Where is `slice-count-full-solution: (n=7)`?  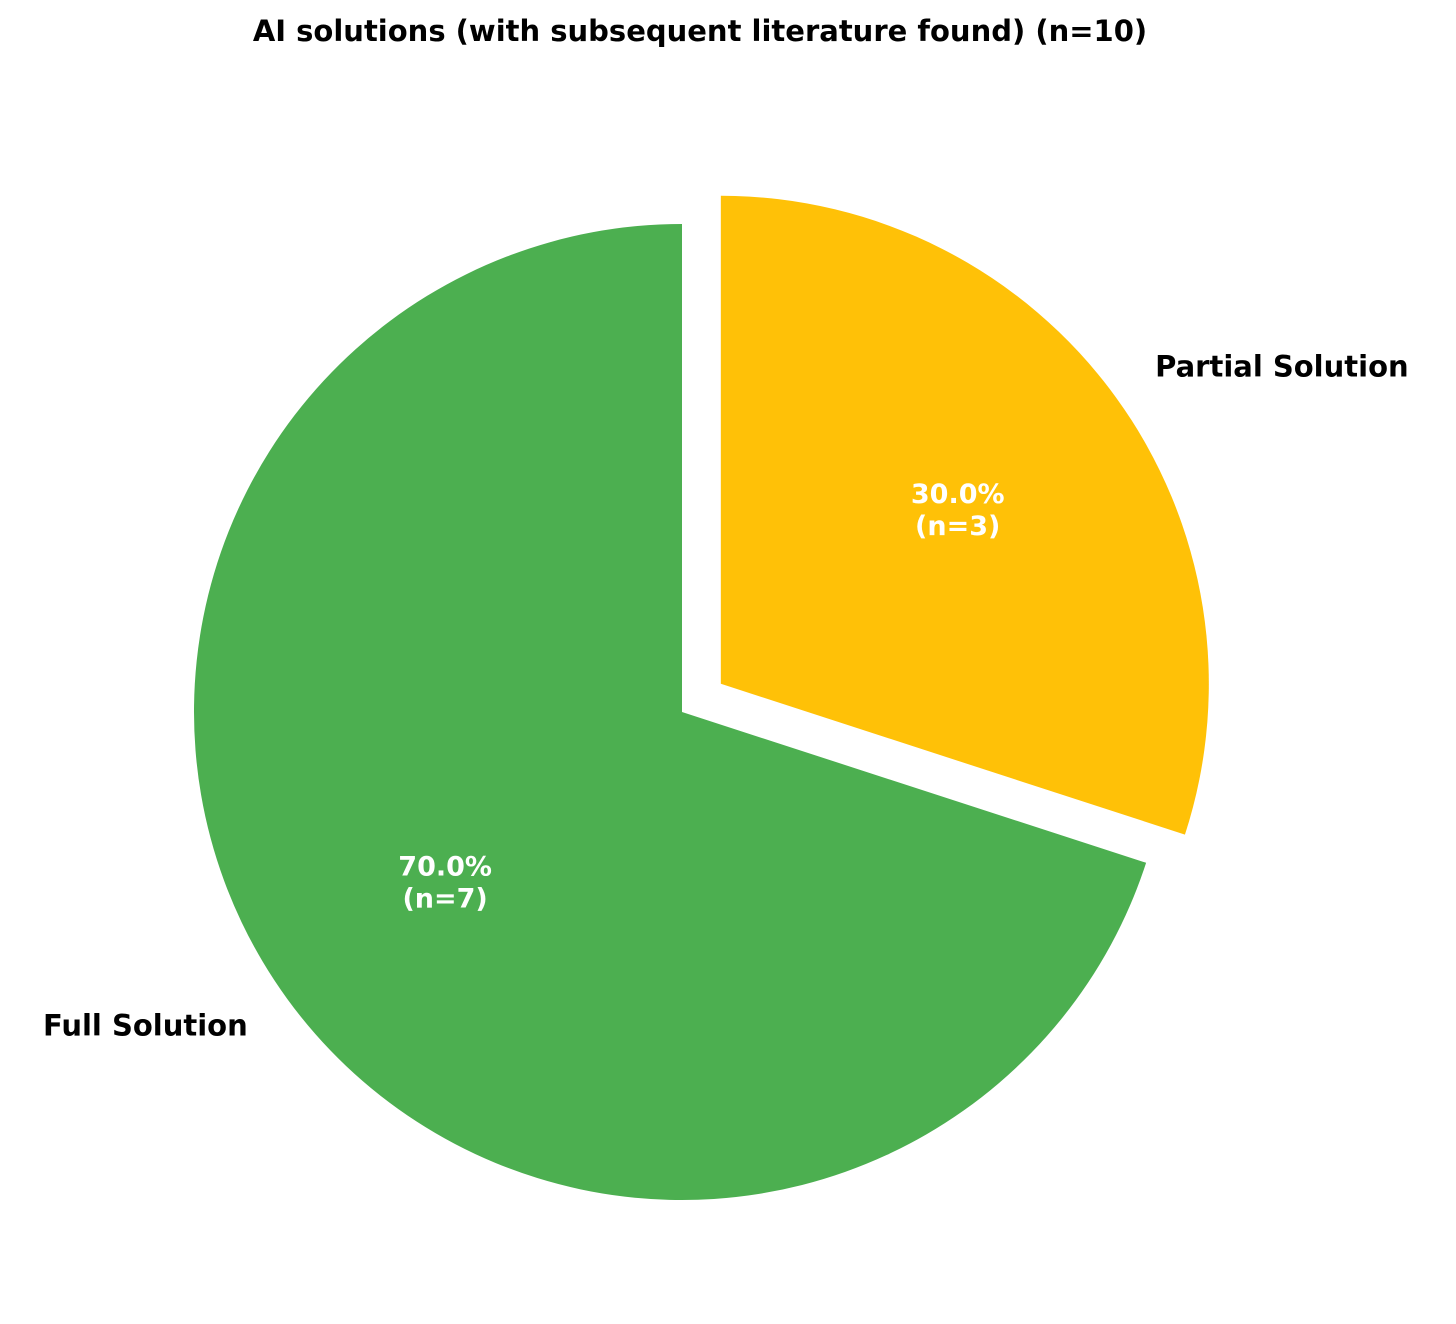
slice-count-full-solution: (n=7) is located at coordinates (444, 899).